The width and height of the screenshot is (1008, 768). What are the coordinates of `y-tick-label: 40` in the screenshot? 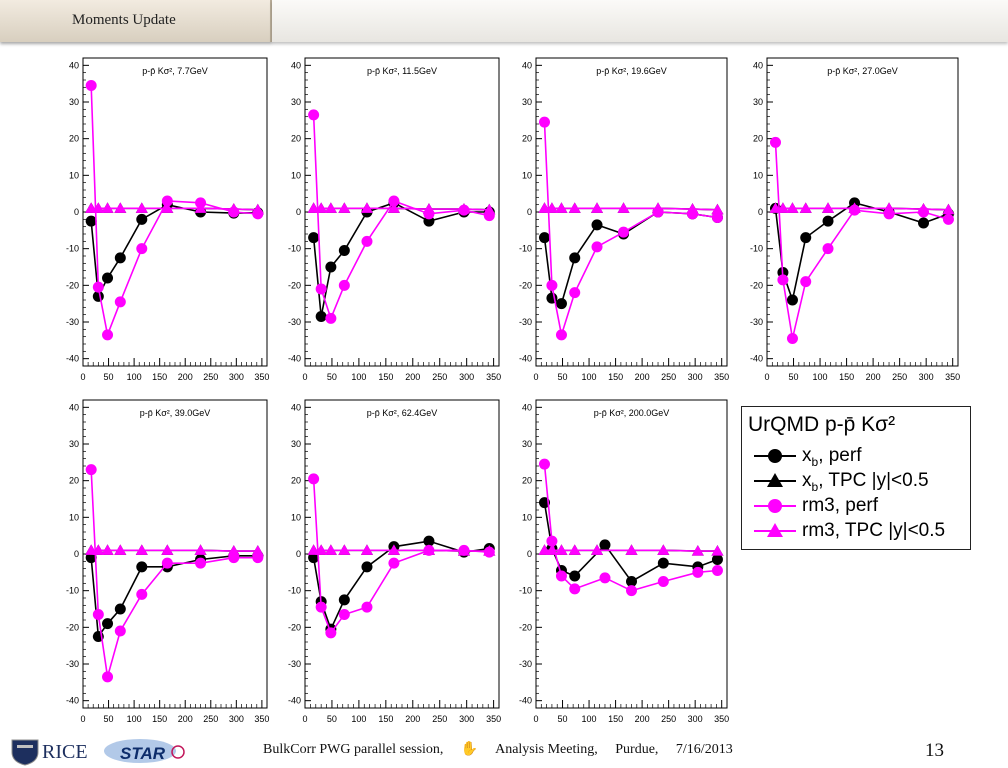 It's located at (296, 407).